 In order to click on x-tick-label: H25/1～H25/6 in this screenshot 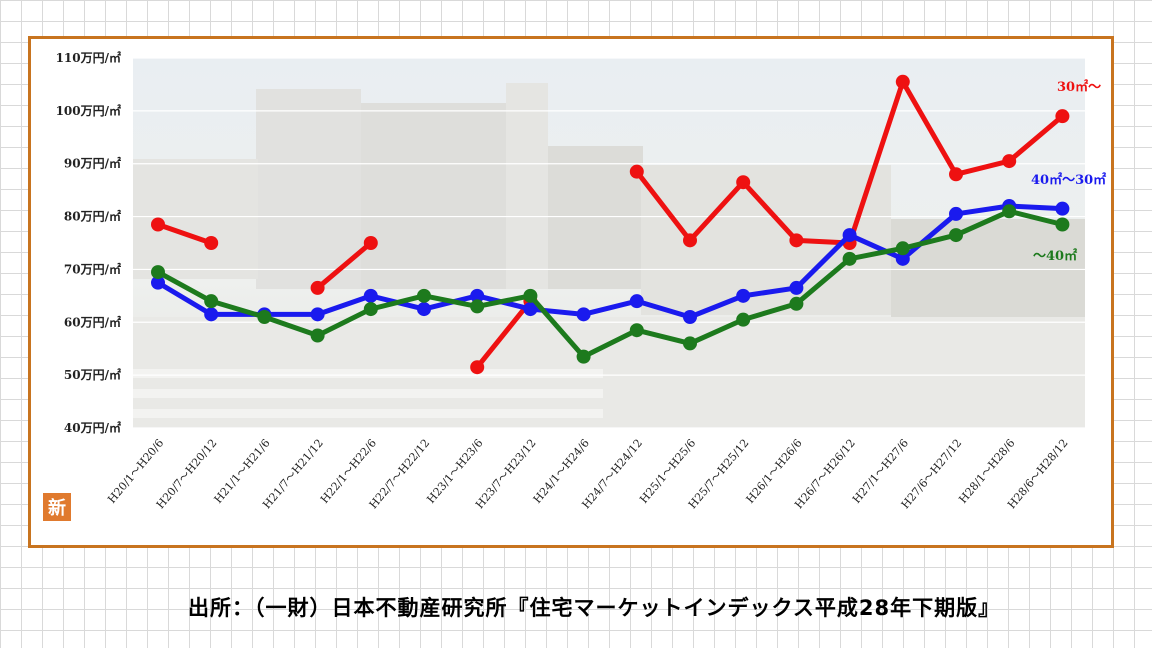, I will do `click(667, 471)`.